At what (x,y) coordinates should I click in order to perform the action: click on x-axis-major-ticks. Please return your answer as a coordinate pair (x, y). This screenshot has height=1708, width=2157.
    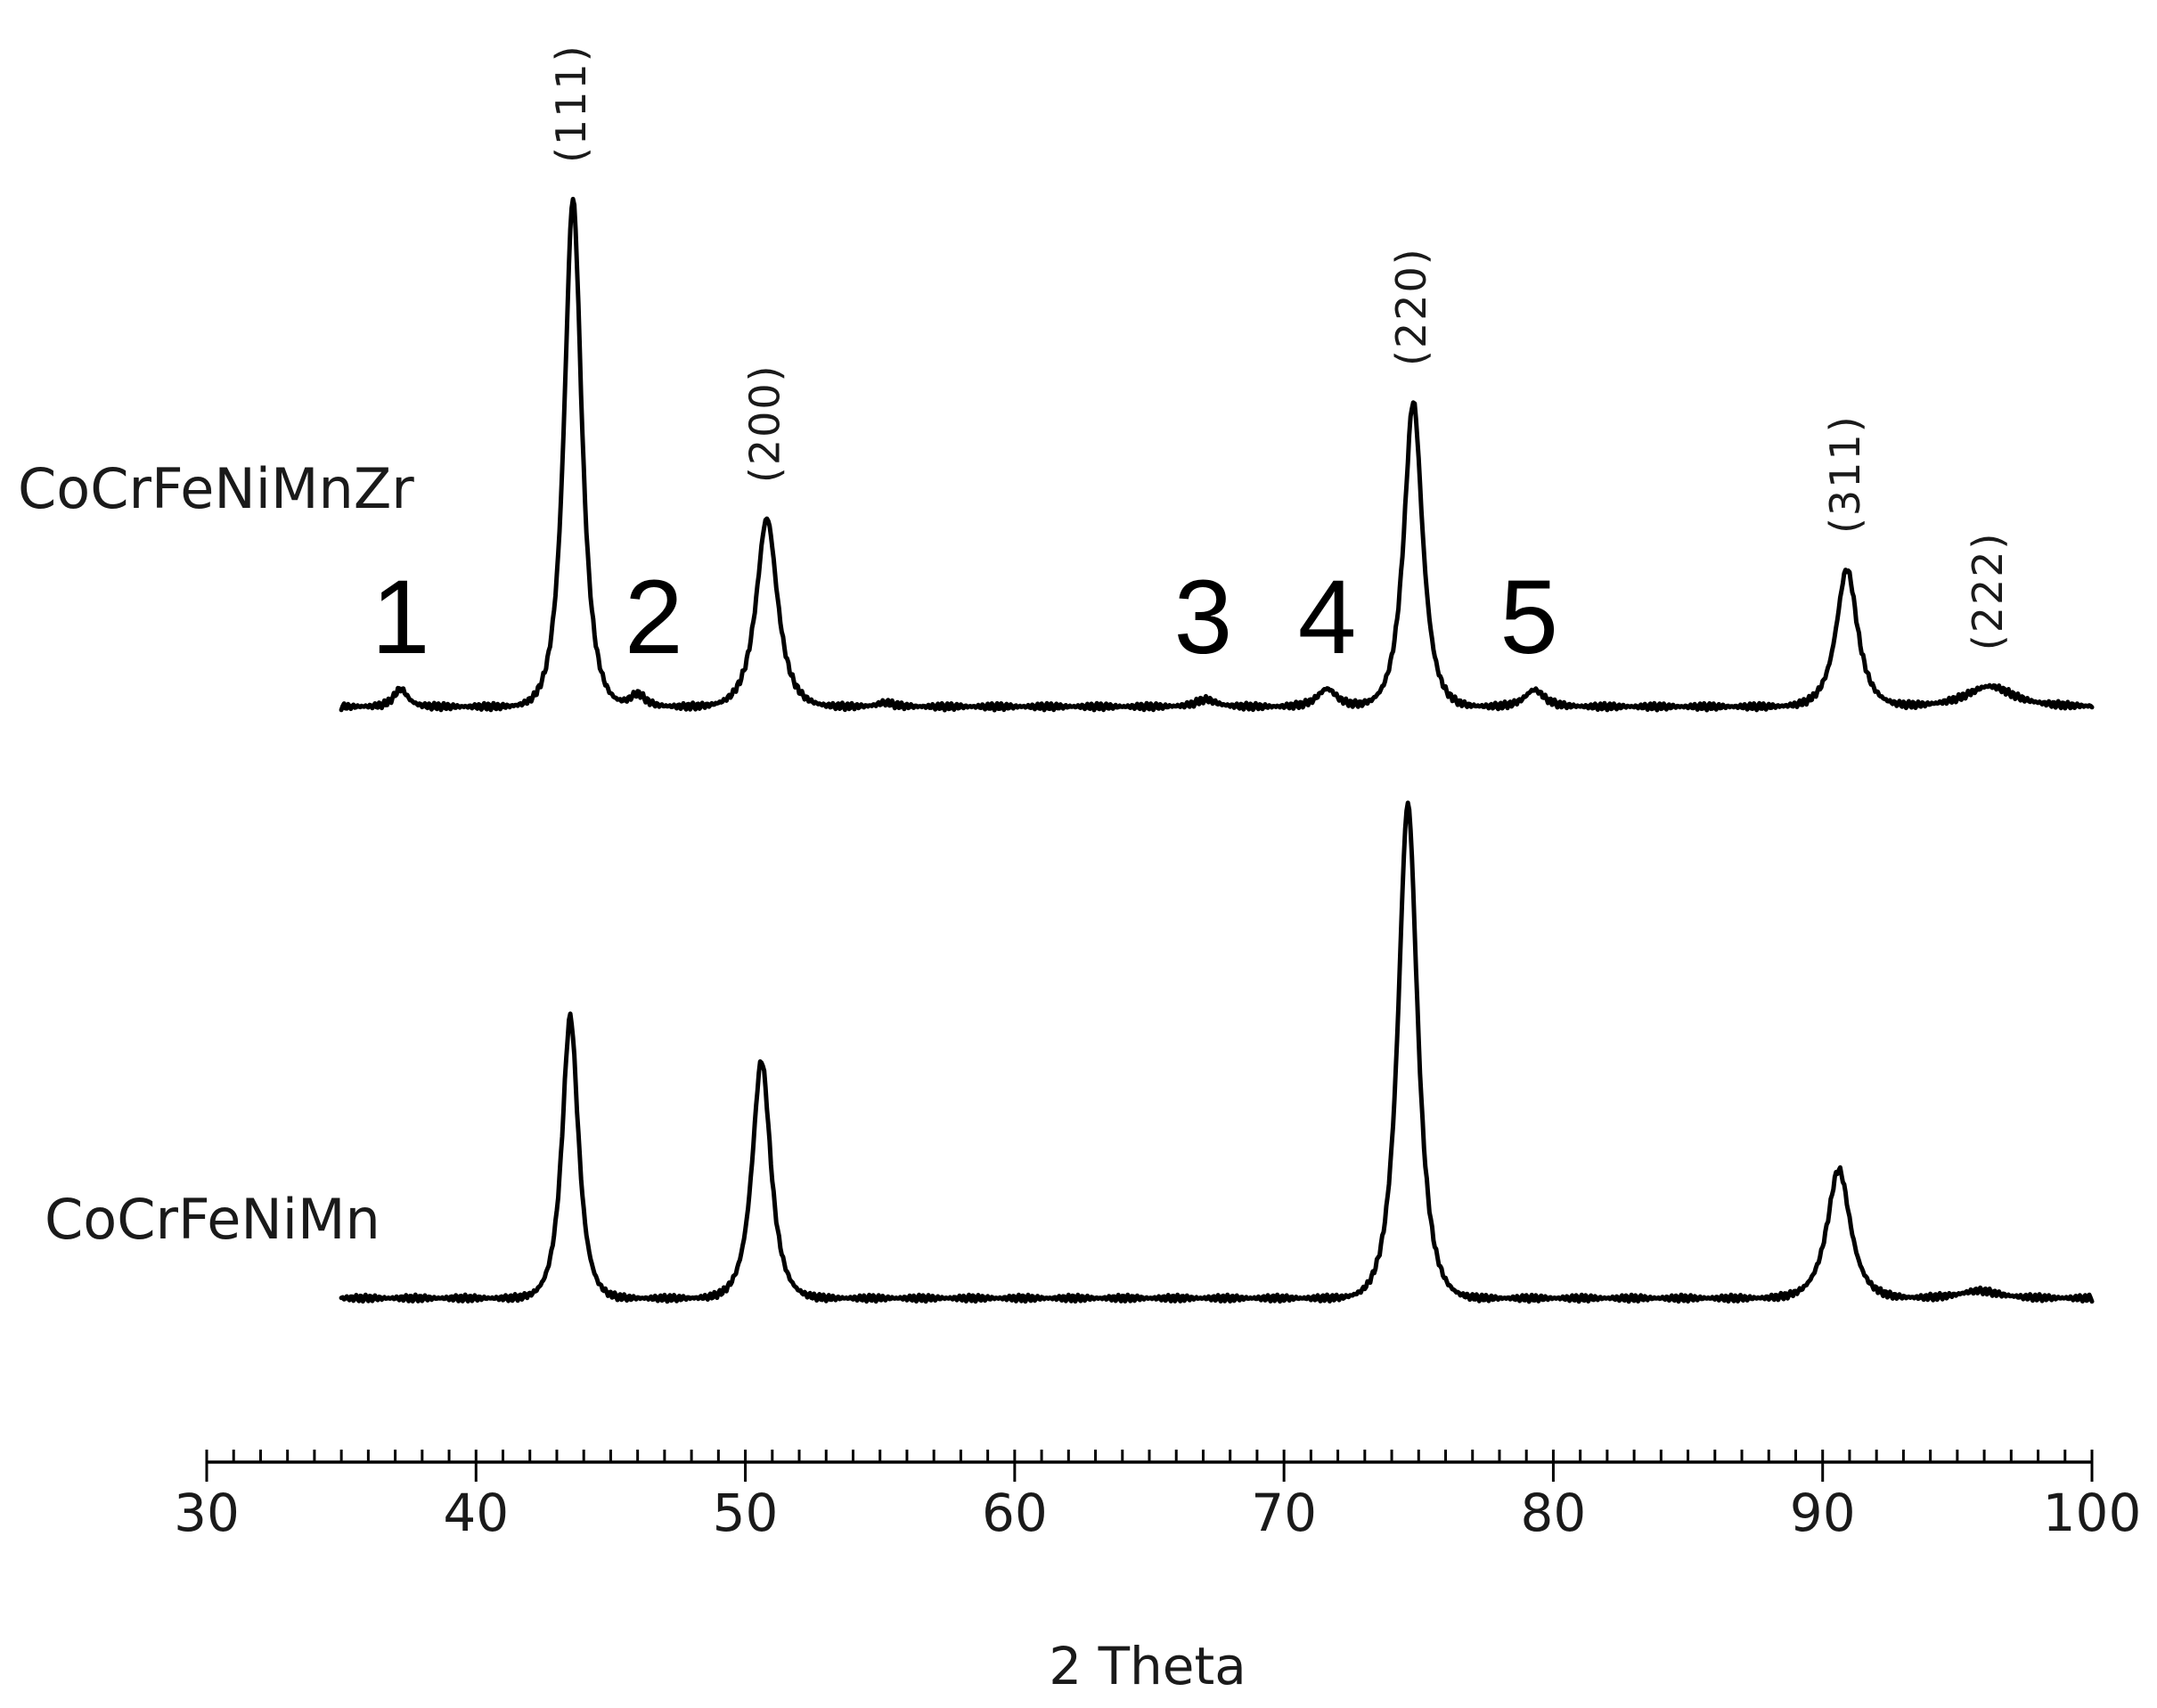
    Looking at the image, I should click on (1149, 1466).